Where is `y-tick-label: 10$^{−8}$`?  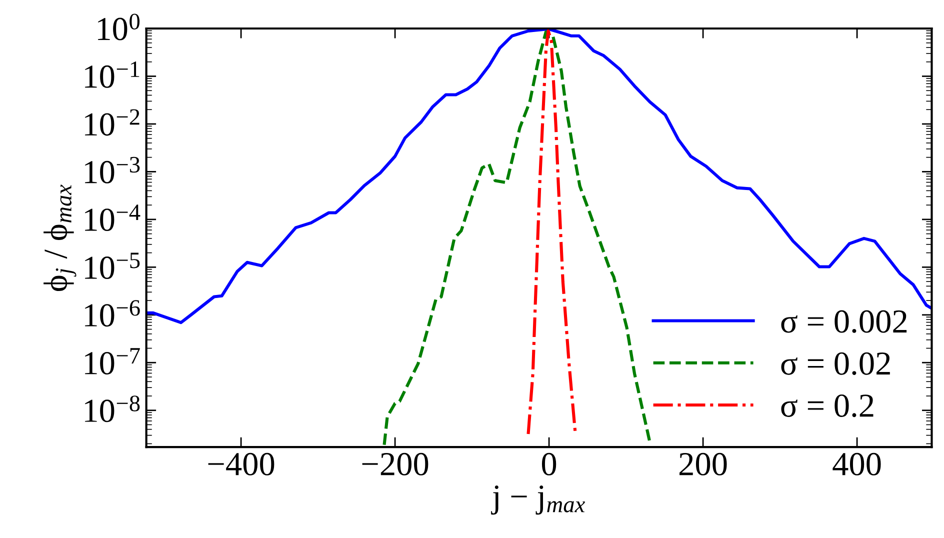
y-tick-label: 10$^{−8}$ is located at coordinates (112, 409).